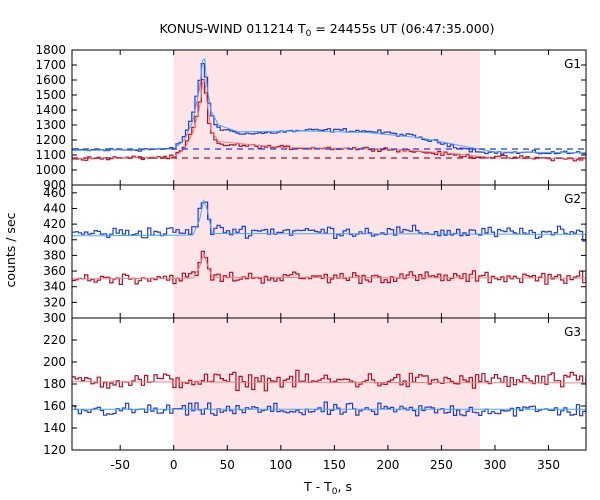 The width and height of the screenshot is (600, 500). I want to click on y-tick-label: 900, so click(54, 185).